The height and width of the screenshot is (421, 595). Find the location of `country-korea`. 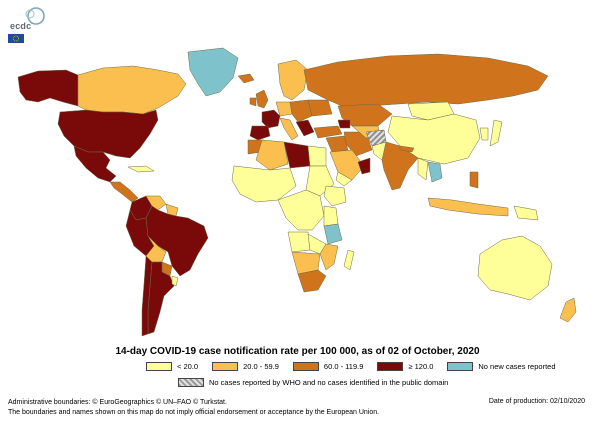

country-korea is located at coordinates (484, 134).